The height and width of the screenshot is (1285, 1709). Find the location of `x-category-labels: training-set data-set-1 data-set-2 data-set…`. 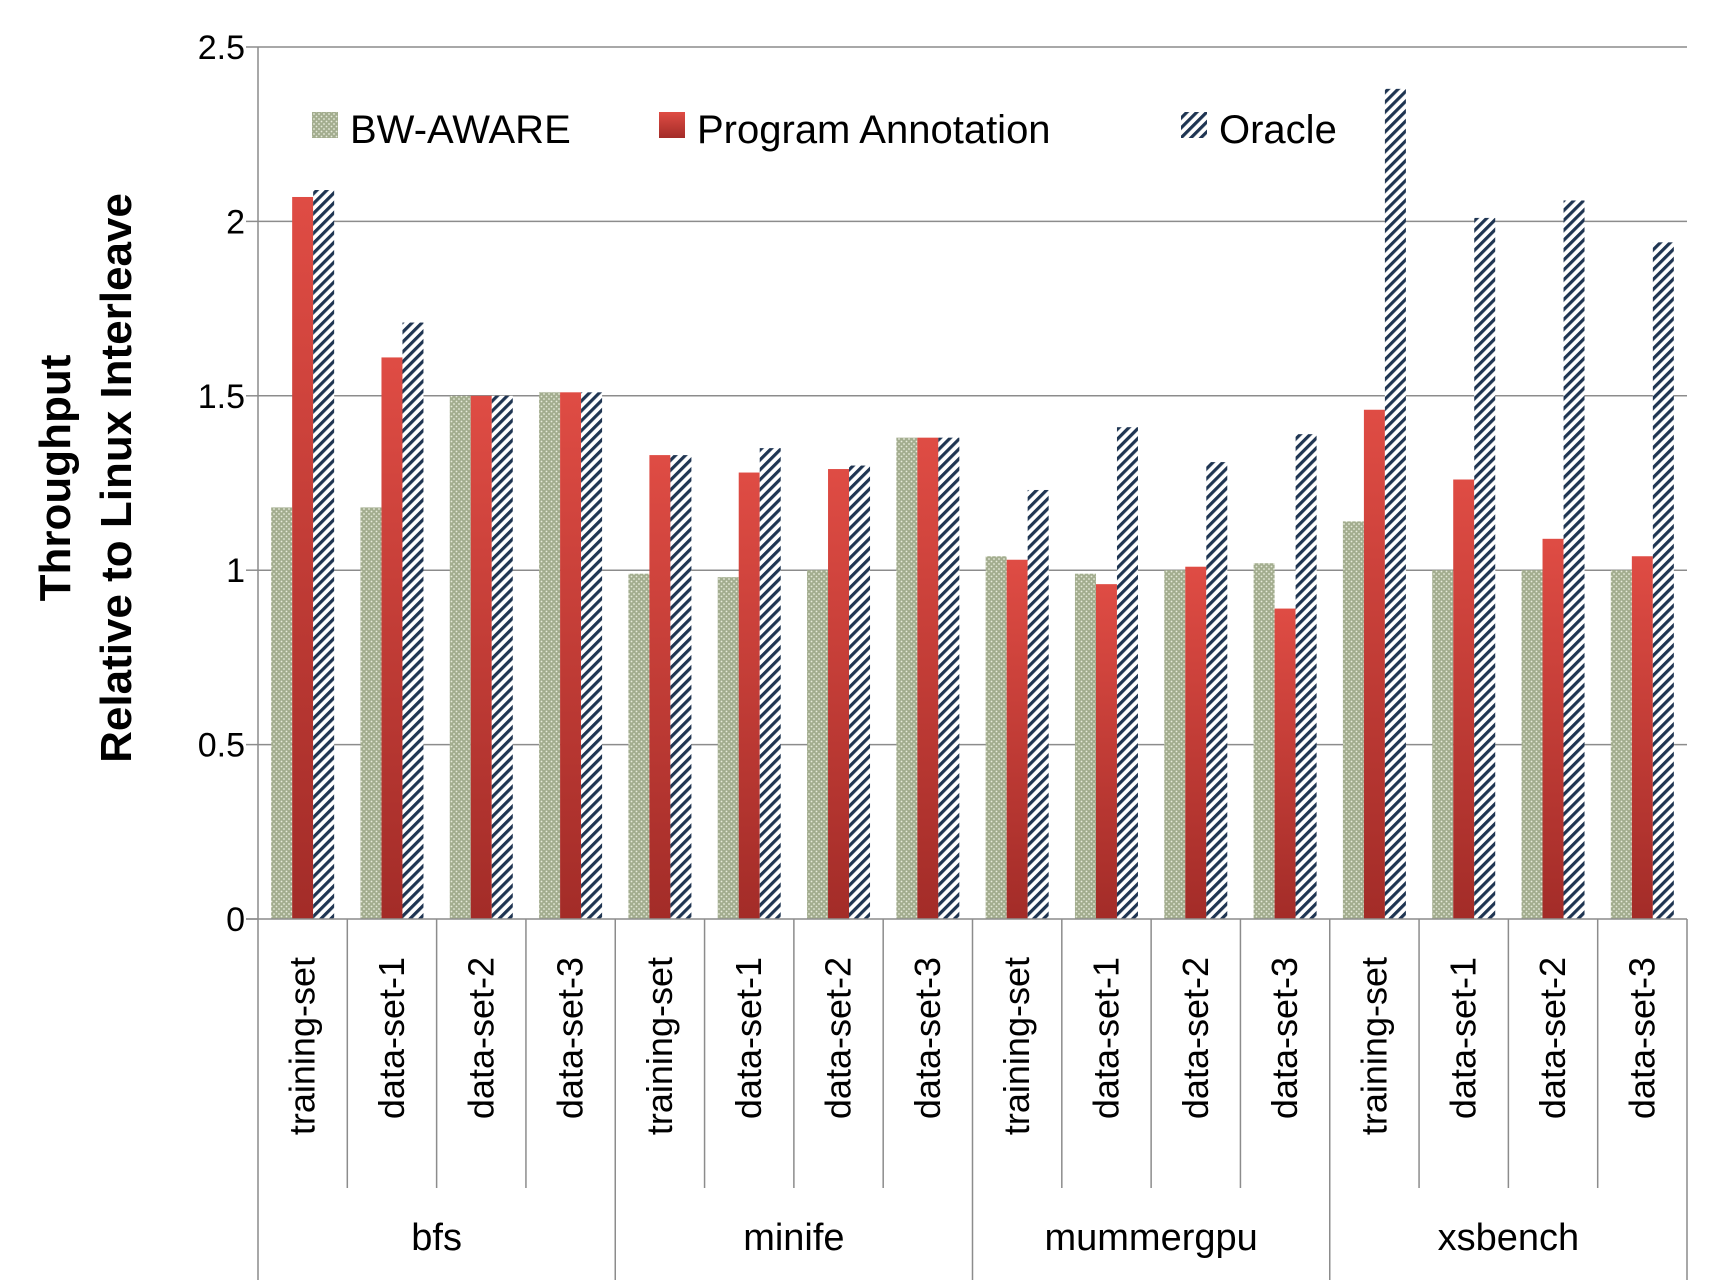

x-category-labels: training-set data-set-1 data-set-2 data-set… is located at coordinates (972, 1046).